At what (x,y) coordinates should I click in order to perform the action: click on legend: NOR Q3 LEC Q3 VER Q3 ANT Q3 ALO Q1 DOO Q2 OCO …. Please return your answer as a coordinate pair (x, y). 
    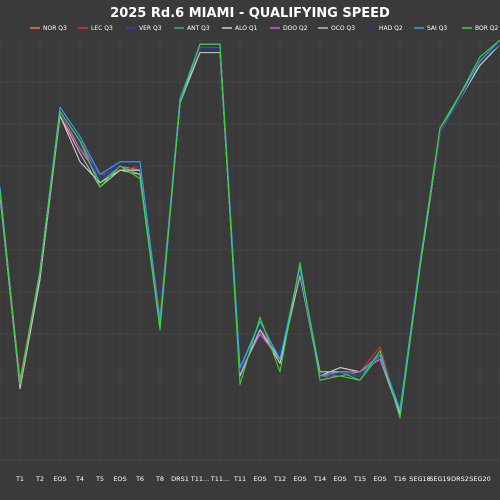
    Looking at the image, I should click on (264, 28).